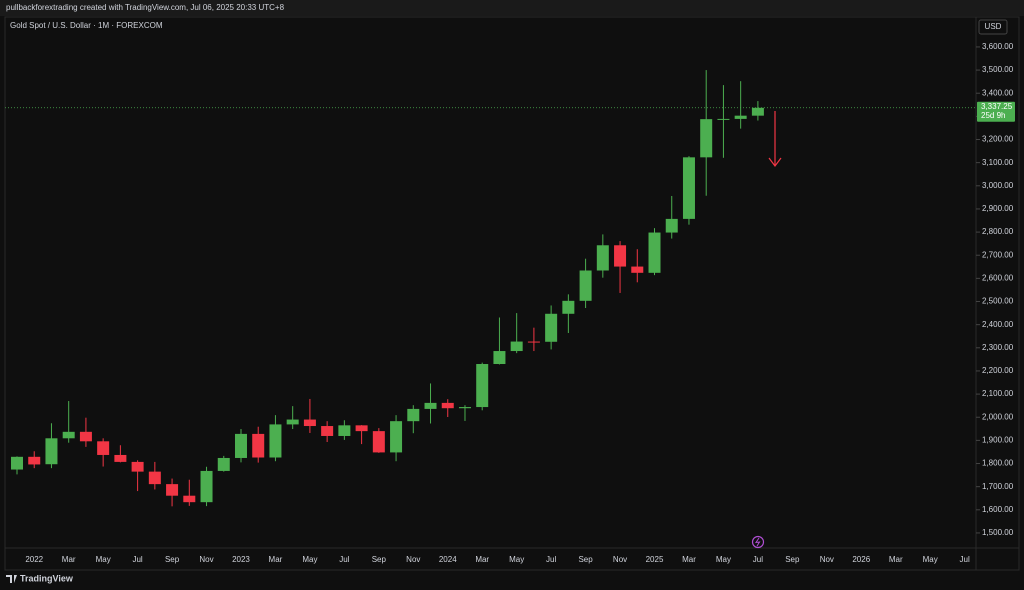 The image size is (1024, 590). What do you see at coordinates (998, 439) in the screenshot?
I see `y-tick-label: 1,900.00` at bounding box center [998, 439].